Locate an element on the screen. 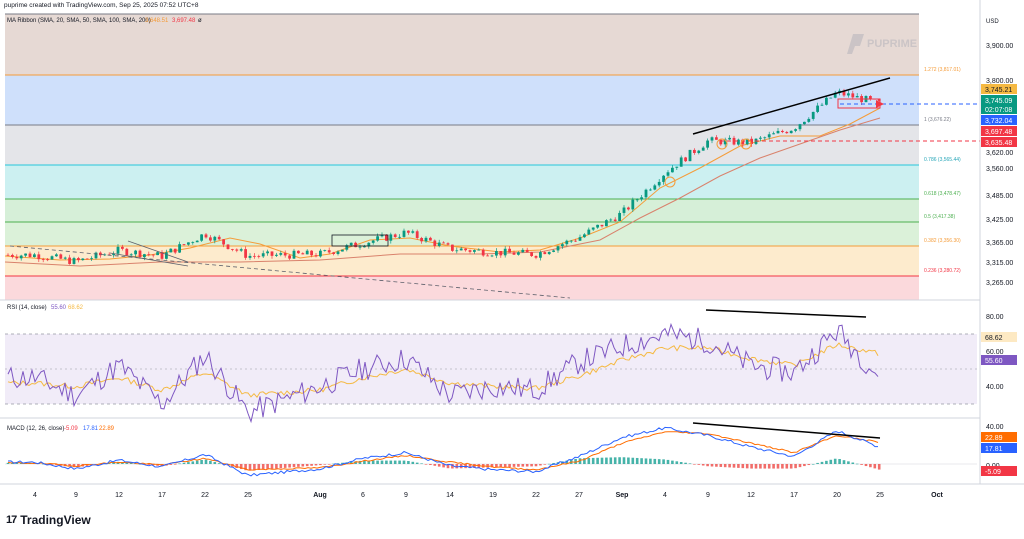  macd-divergence-line is located at coordinates (786, 430).